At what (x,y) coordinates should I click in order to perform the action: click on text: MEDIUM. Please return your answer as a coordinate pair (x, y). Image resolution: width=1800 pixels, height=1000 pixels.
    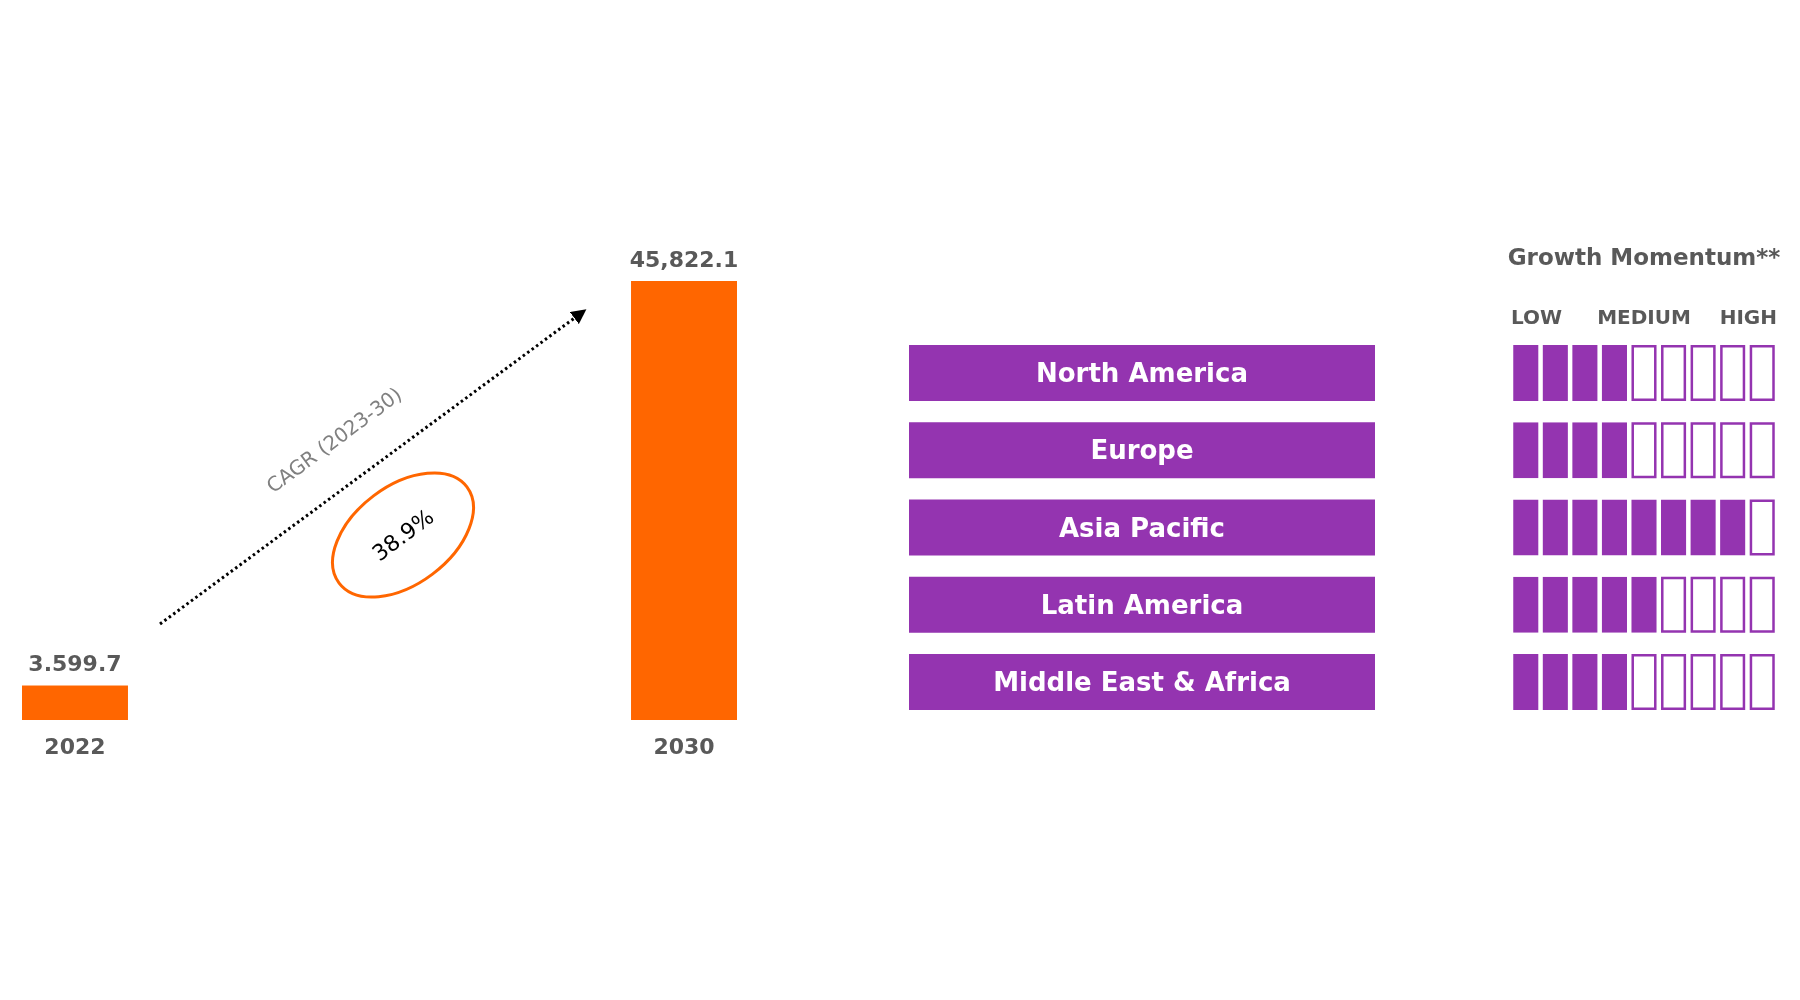
    Looking at the image, I should click on (1644, 317).